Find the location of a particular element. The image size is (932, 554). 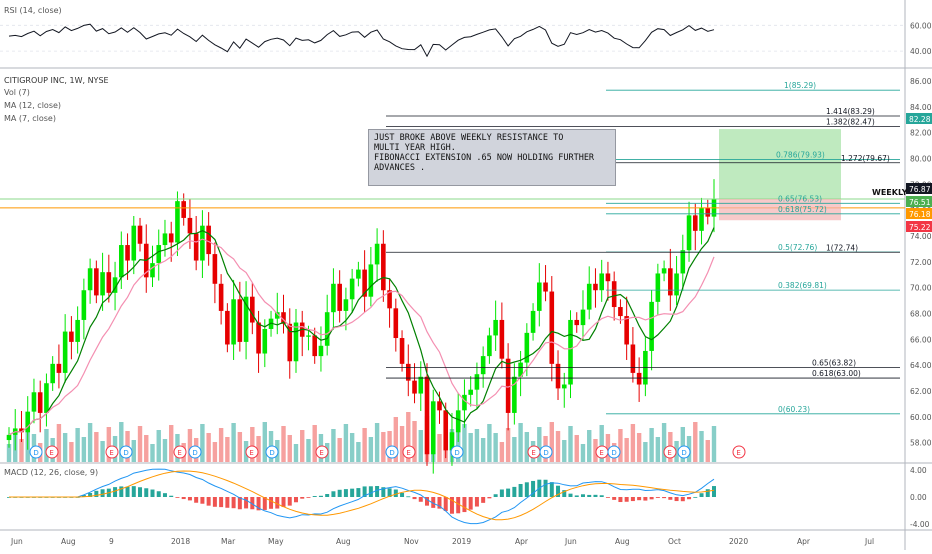

rsi-line is located at coordinates (361, 40).